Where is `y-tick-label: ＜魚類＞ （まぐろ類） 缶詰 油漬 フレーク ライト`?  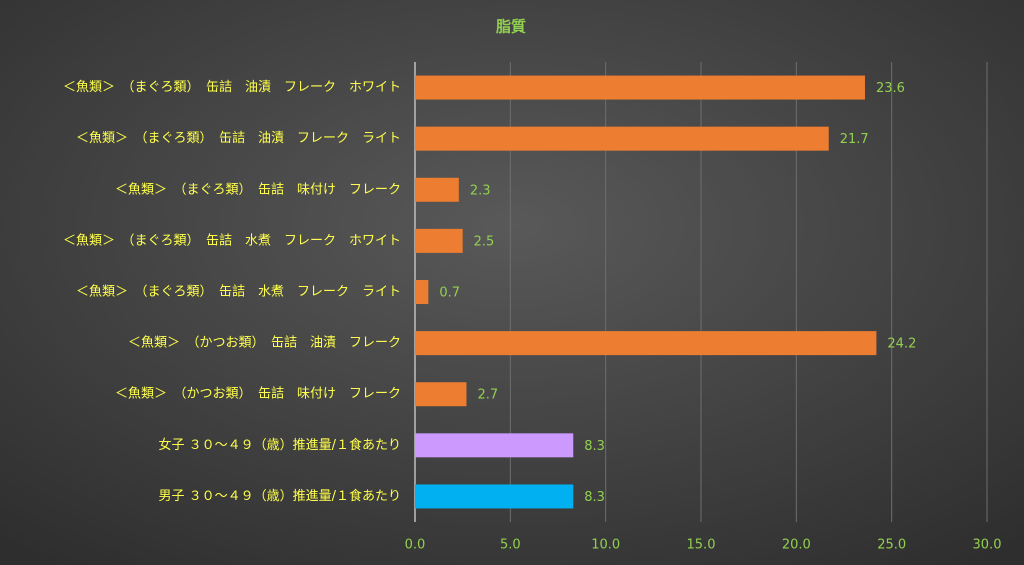 y-tick-label: ＜魚類＞ （まぐろ類） 缶詰 油漬 フレーク ライト is located at coordinates (238, 138).